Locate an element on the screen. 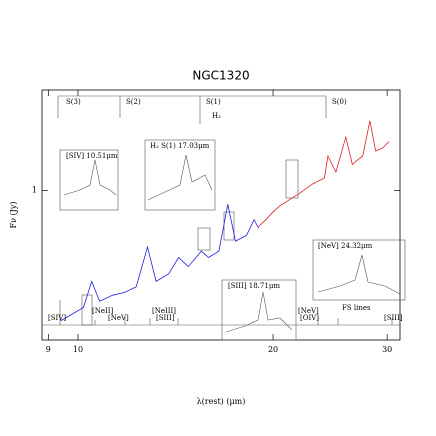 The width and height of the screenshot is (436, 436). x-tick-label: 10 is located at coordinates (78, 349).